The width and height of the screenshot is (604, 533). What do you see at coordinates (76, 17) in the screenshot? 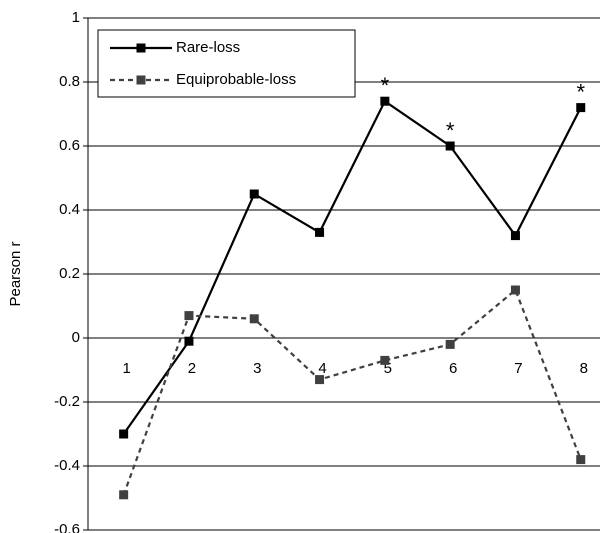
I see `y-tick-label: 1` at bounding box center [76, 17].